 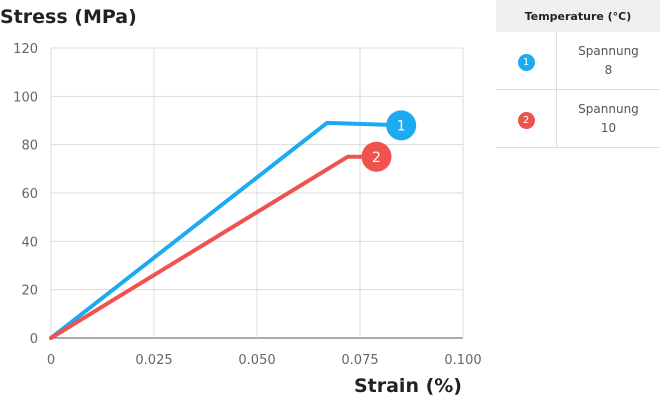 I want to click on series-end-marker-2: 2, so click(x=376, y=156).